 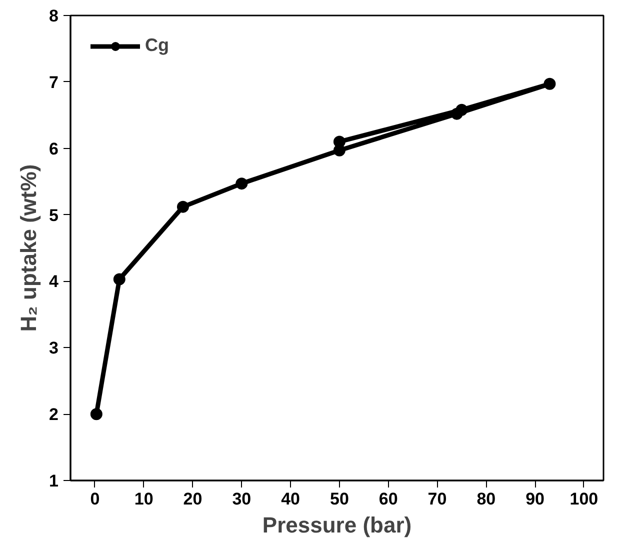 I want to click on x-tick-label: 40, so click(x=290, y=499).